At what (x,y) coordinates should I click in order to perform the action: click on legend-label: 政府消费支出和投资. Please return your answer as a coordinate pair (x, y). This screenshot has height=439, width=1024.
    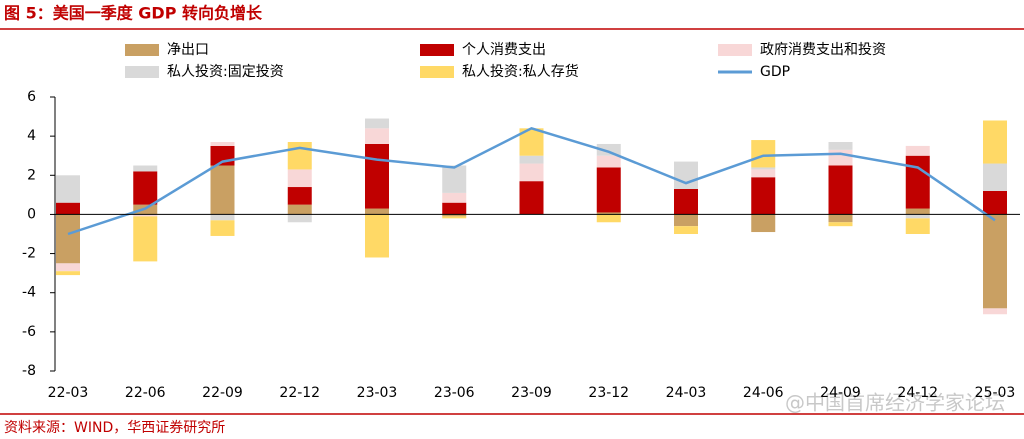
    Looking at the image, I should click on (823, 50).